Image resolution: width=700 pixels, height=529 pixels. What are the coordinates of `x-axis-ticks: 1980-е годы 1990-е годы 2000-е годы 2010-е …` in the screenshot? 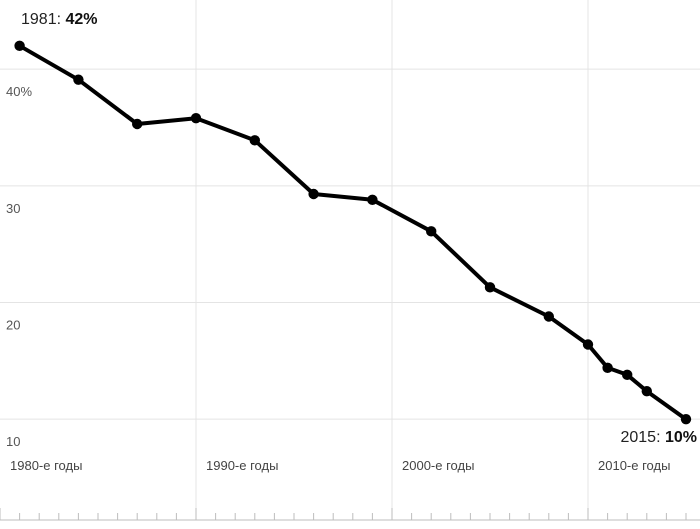 It's located at (340, 465).